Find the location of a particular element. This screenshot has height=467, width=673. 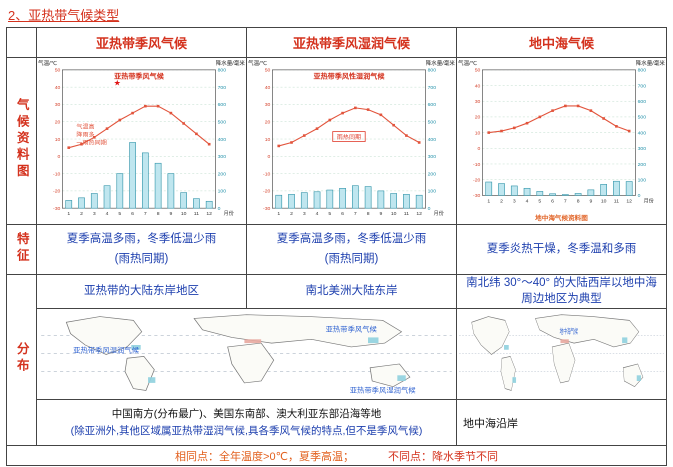

row-label-charts-text: 气候资料图 is located at coordinates (21, 139).